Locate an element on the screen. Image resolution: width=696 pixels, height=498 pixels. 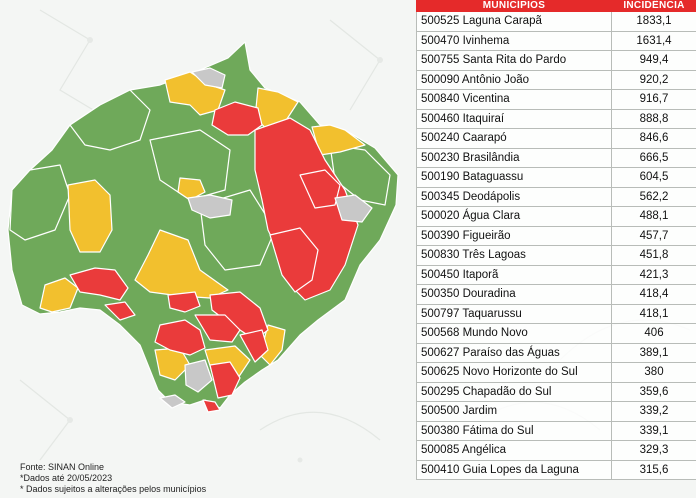
table-row: 500085 Angélica 329,3 is located at coordinates (556, 450).